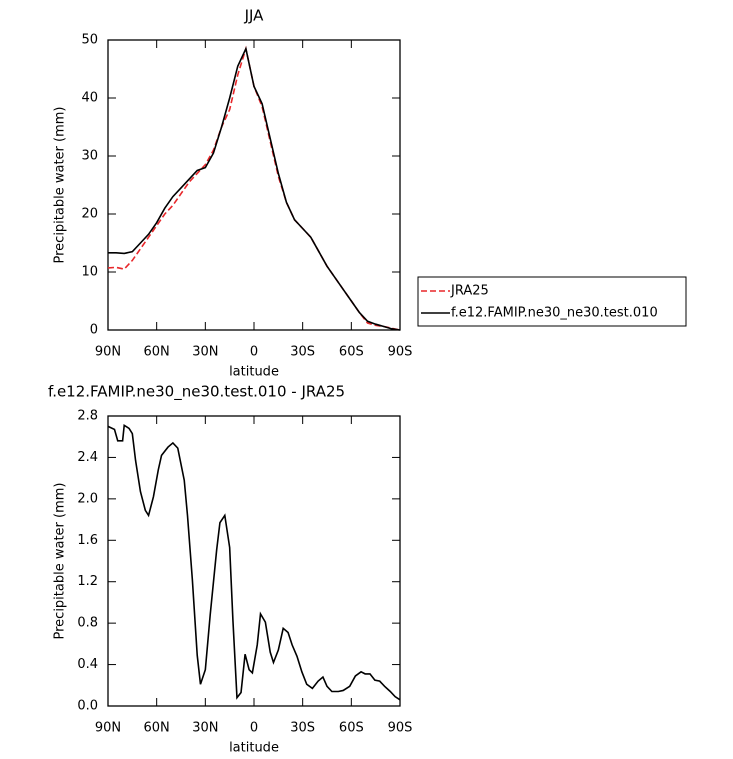 This screenshot has width=733, height=759. I want to click on y-tick-label: 2.0, so click(87, 498).